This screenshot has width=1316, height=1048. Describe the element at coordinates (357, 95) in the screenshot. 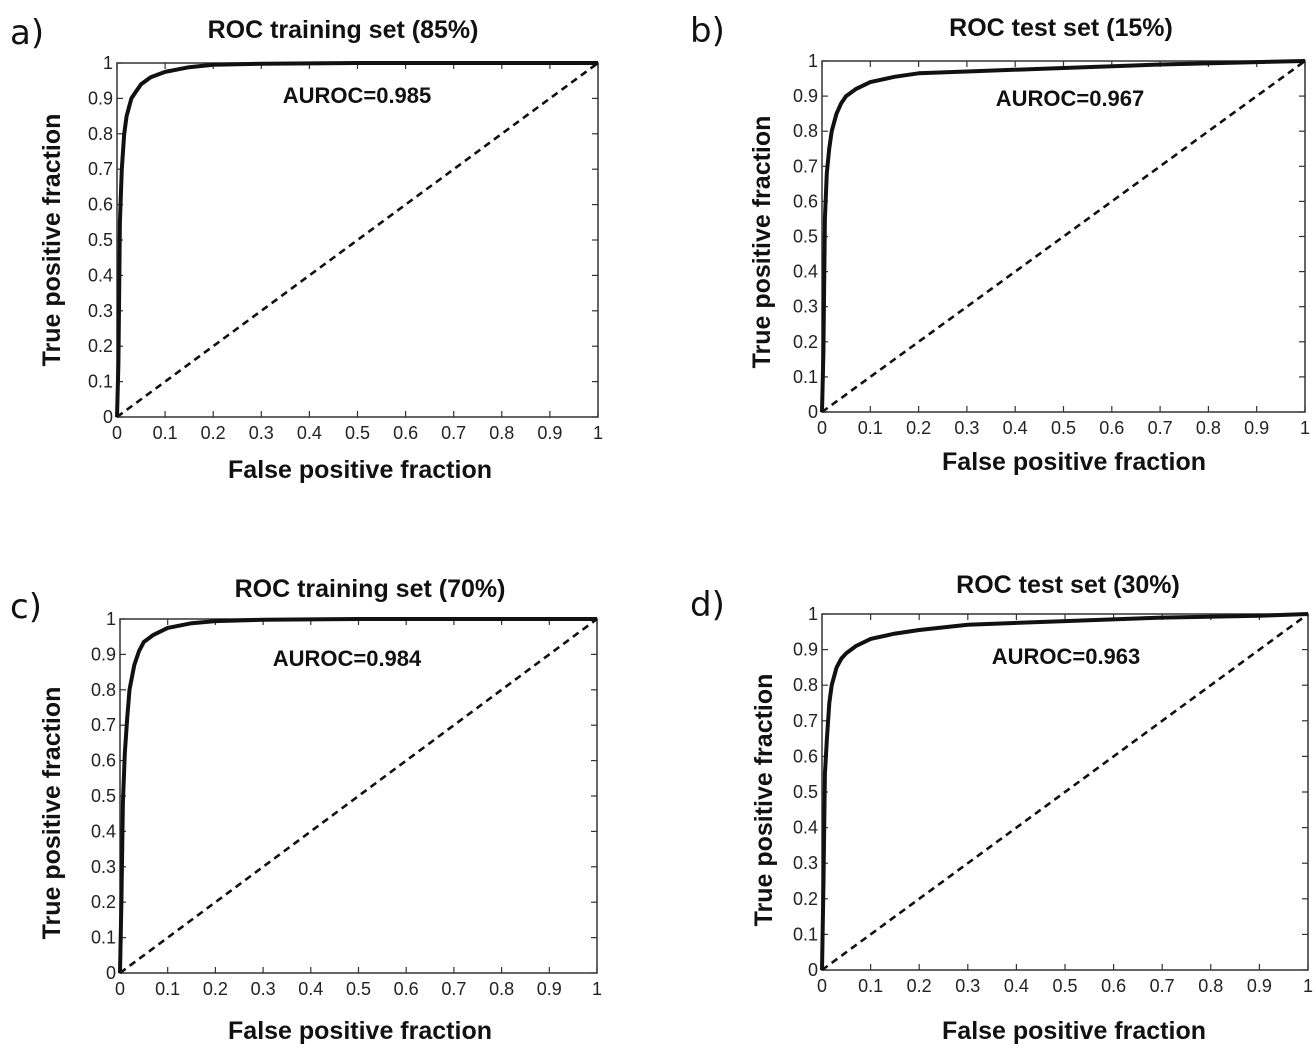

I see `auroc-annotation: AUROC=0.985` at that location.